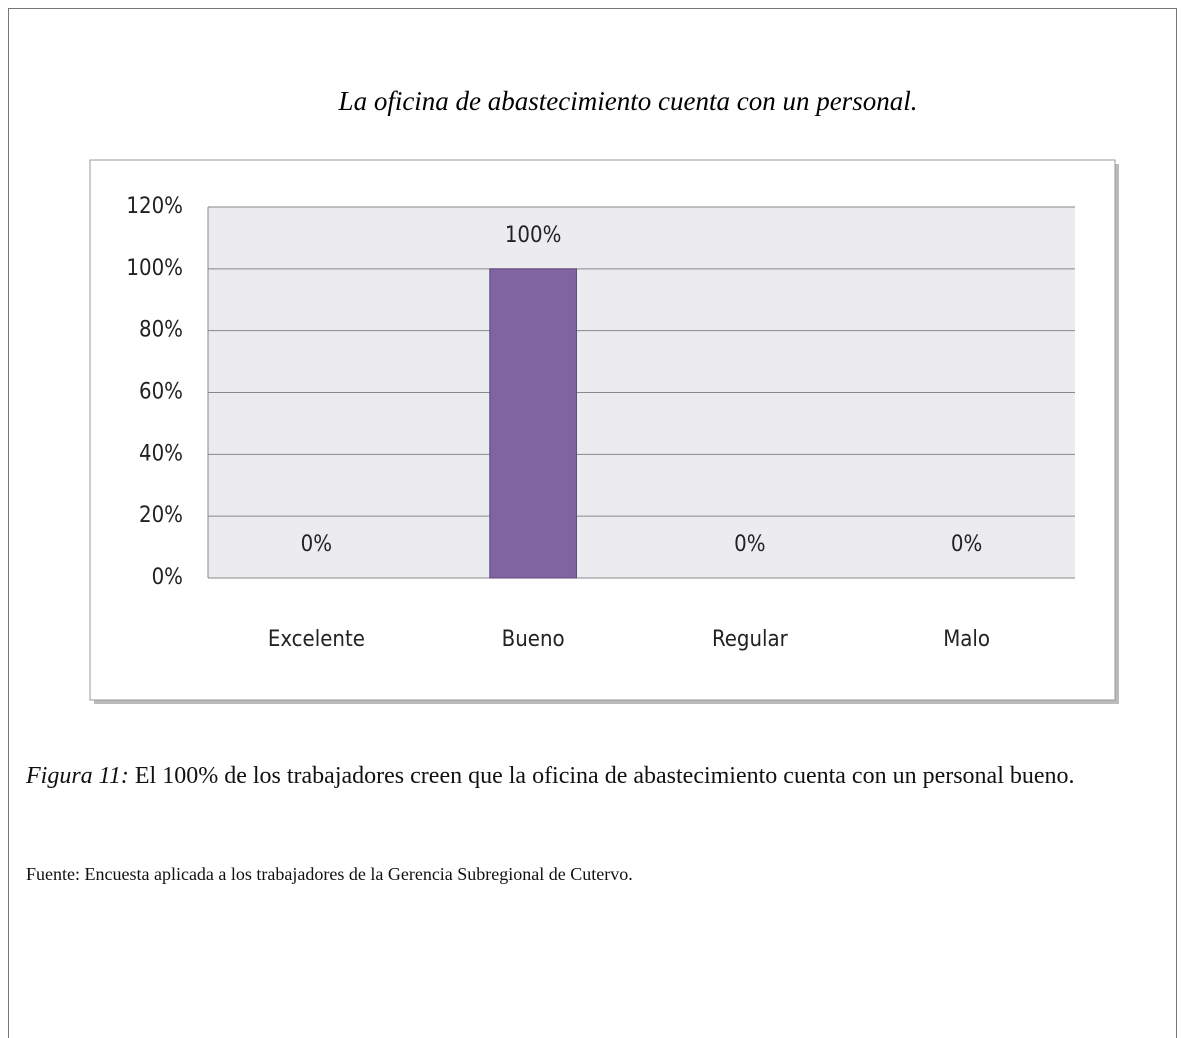  I want to click on caption-label: Figura 11:, so click(77, 776).